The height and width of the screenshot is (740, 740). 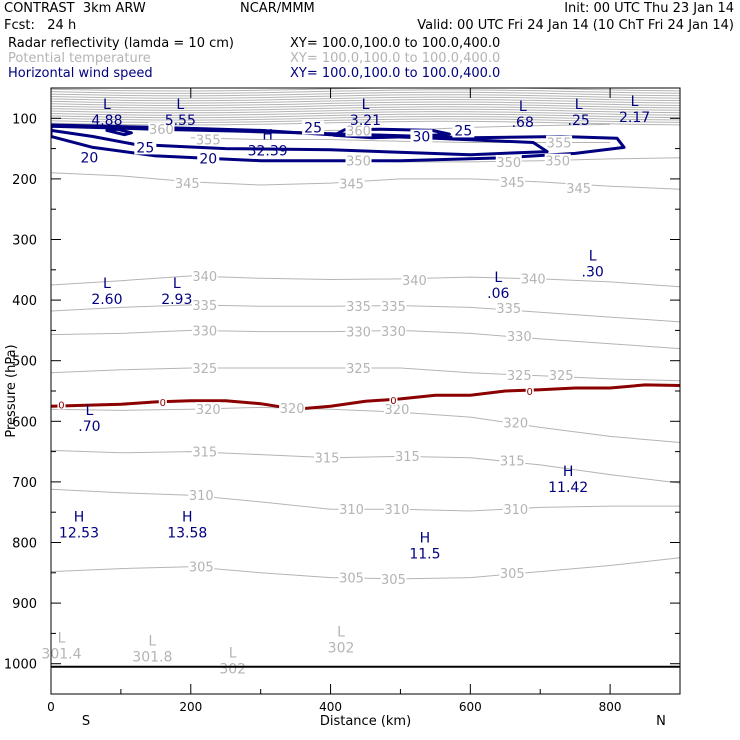 I want to click on wind-extremum-value: .68, so click(x=523, y=123).